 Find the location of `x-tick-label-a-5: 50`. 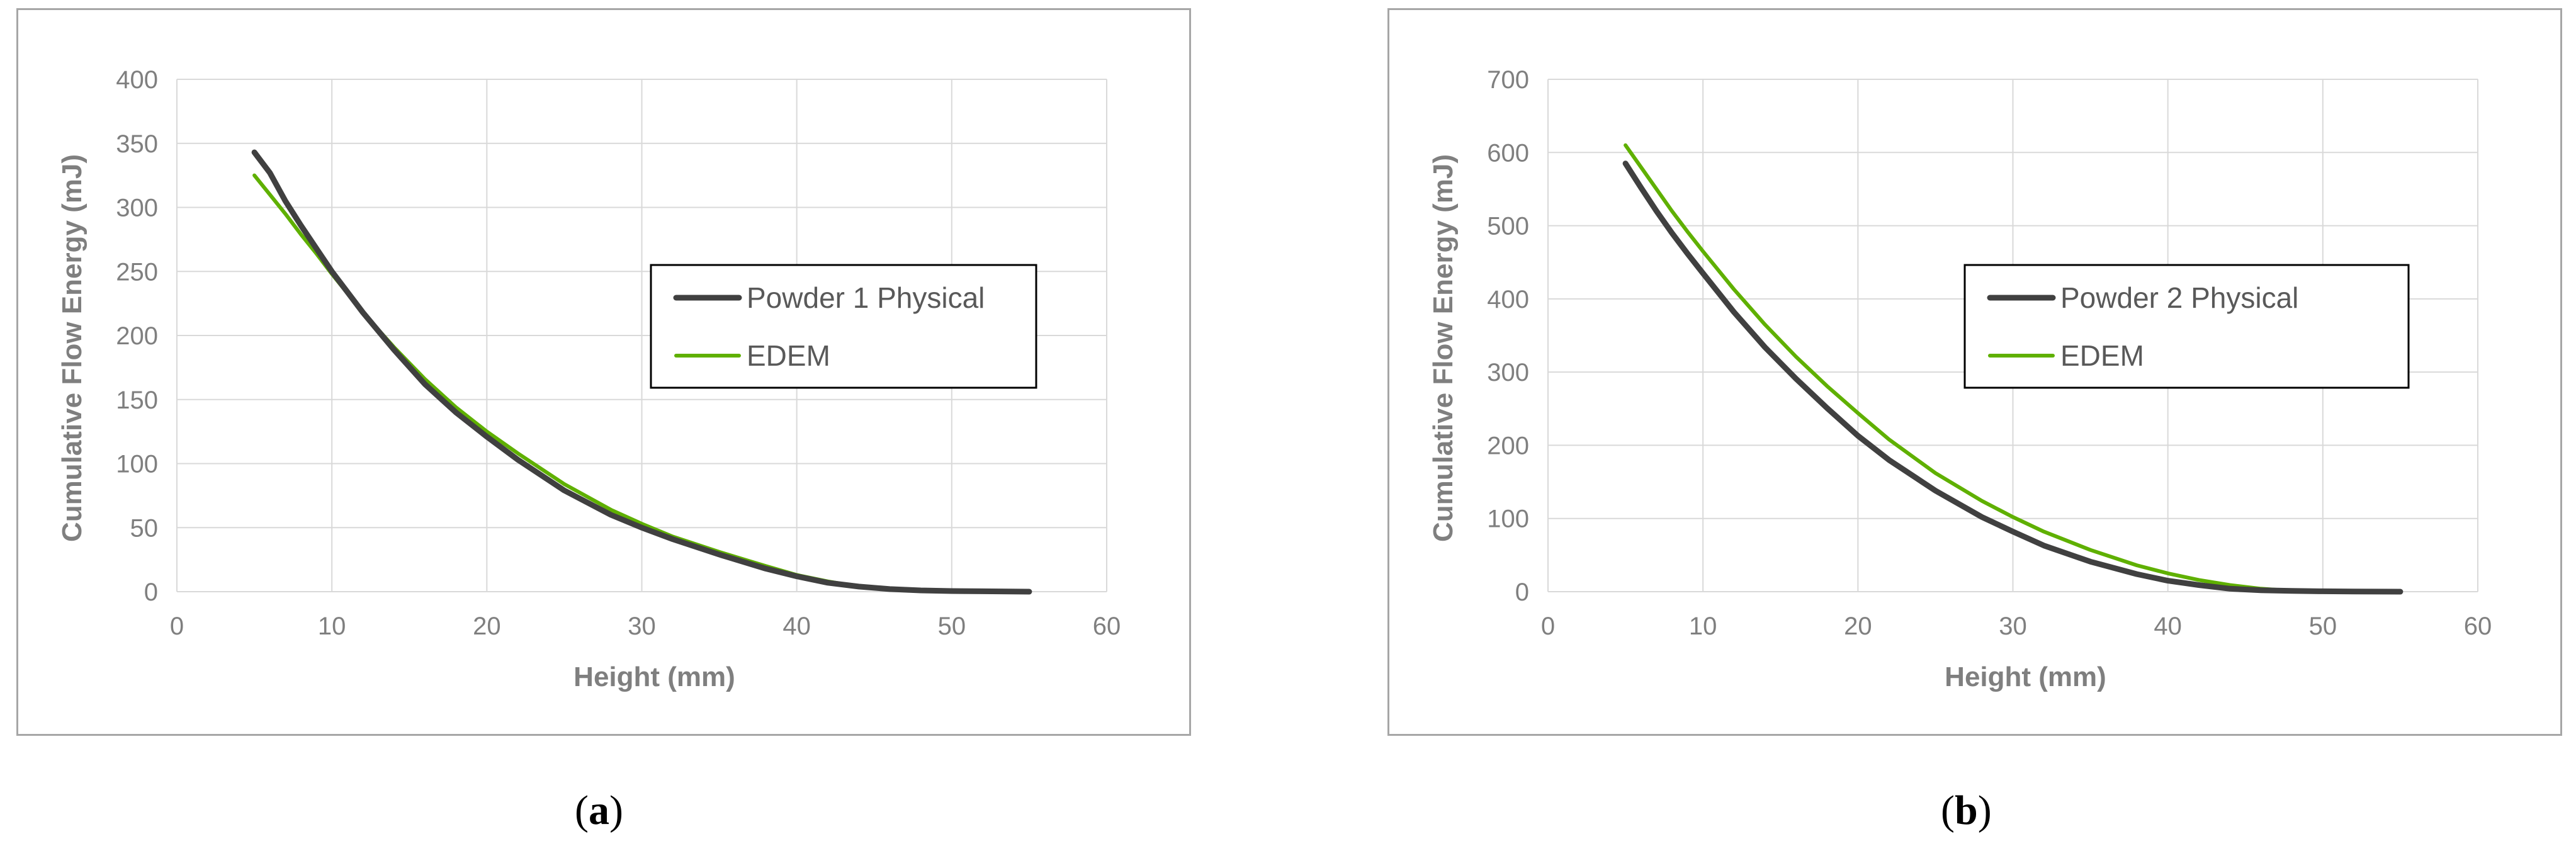

x-tick-label-a-5: 50 is located at coordinates (952, 626).